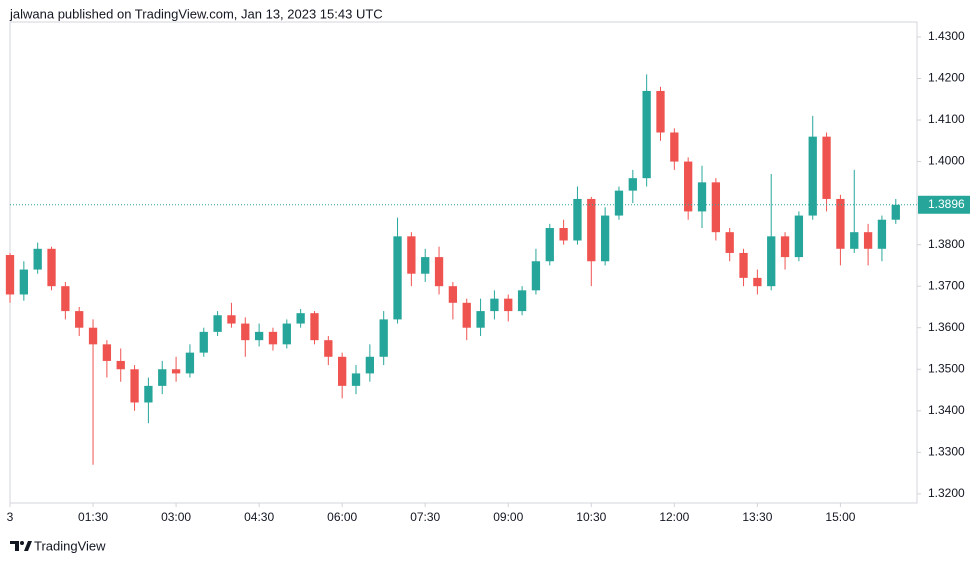 The image size is (980, 563). I want to click on tv-logo, so click(21, 546).